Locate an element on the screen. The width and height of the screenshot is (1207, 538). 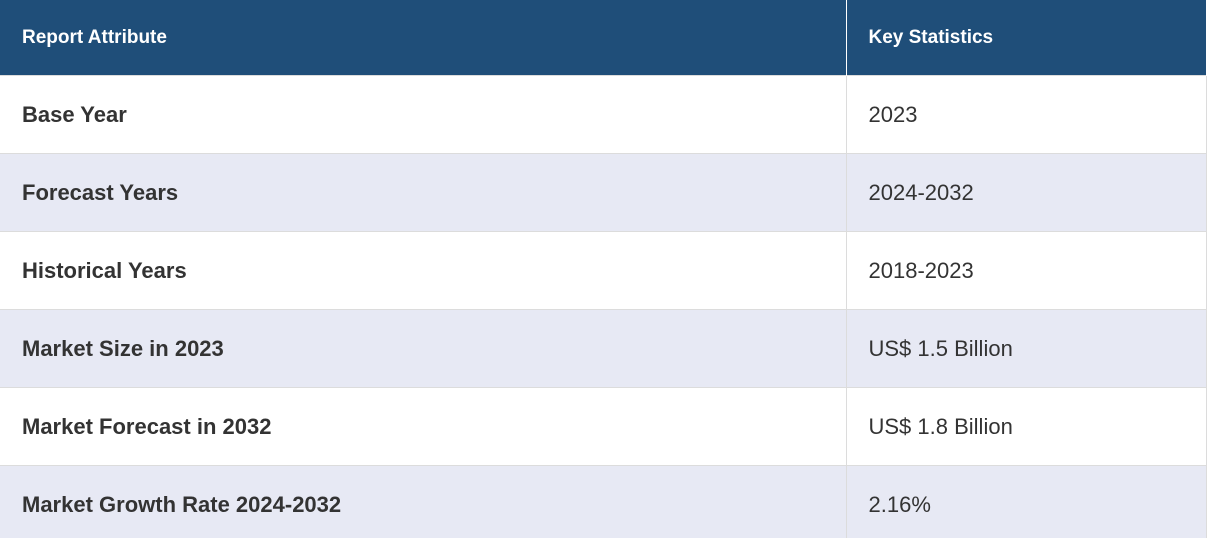
attribute-cell: Base Year is located at coordinates (423, 114).